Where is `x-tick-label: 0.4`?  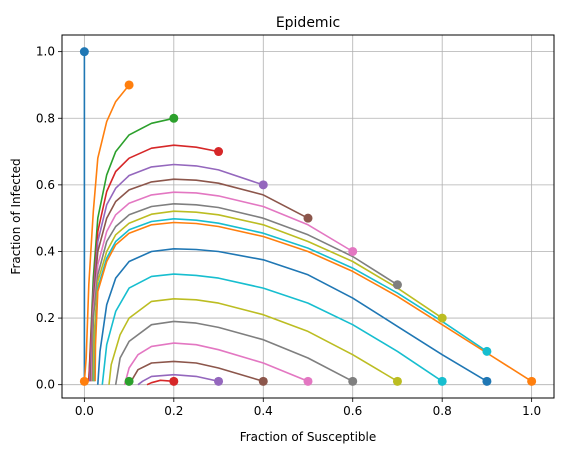
x-tick-label: 0.4 is located at coordinates (263, 411).